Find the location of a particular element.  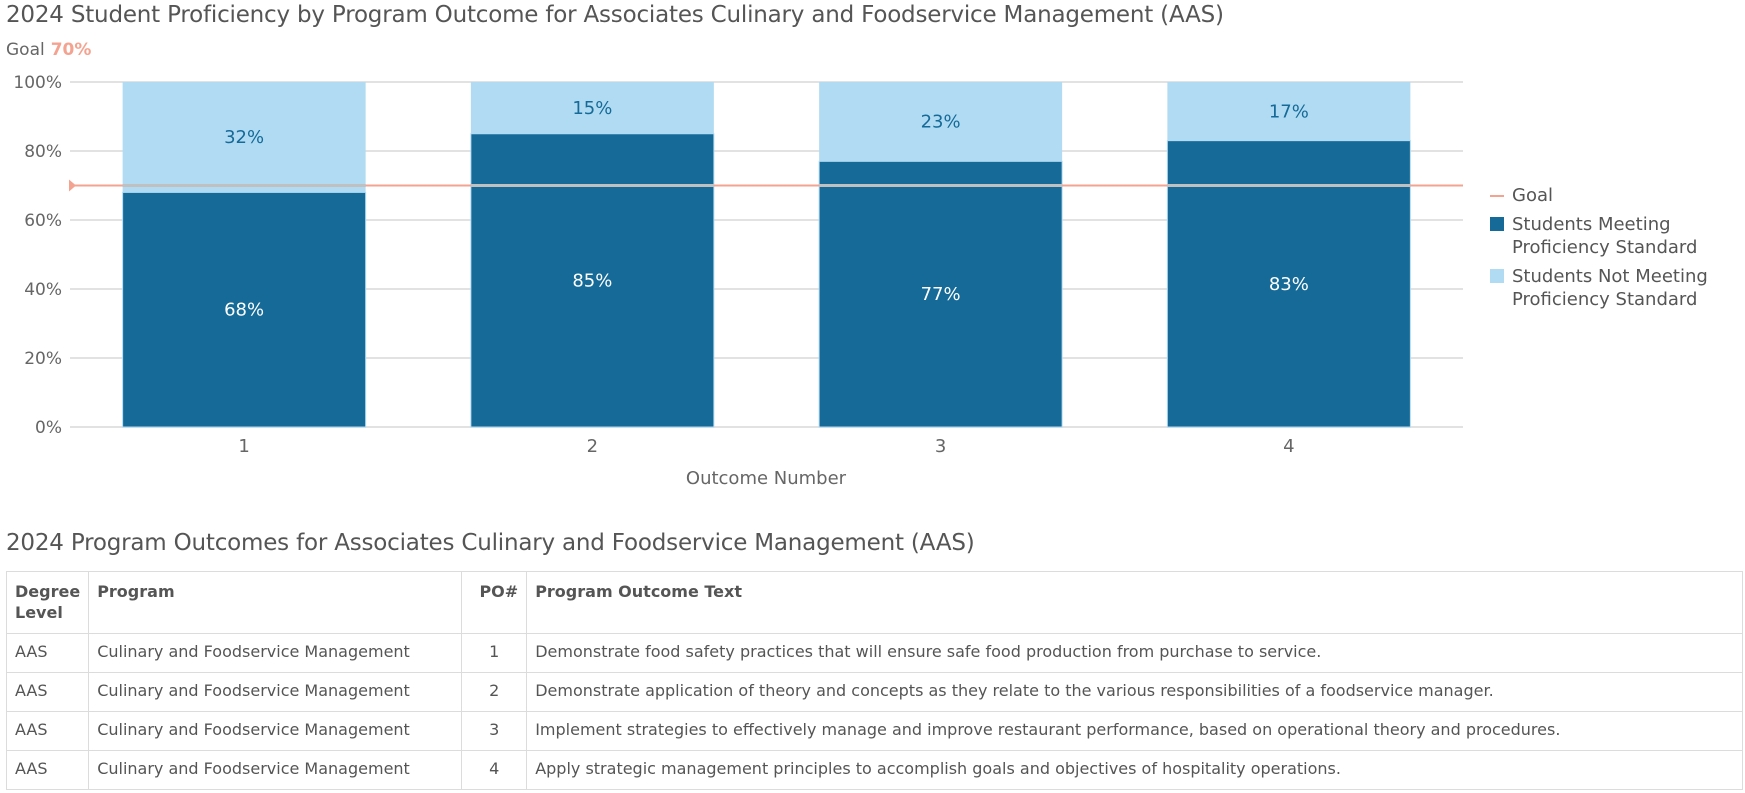

not-meeting-swatch-icon is located at coordinates (1497, 276).